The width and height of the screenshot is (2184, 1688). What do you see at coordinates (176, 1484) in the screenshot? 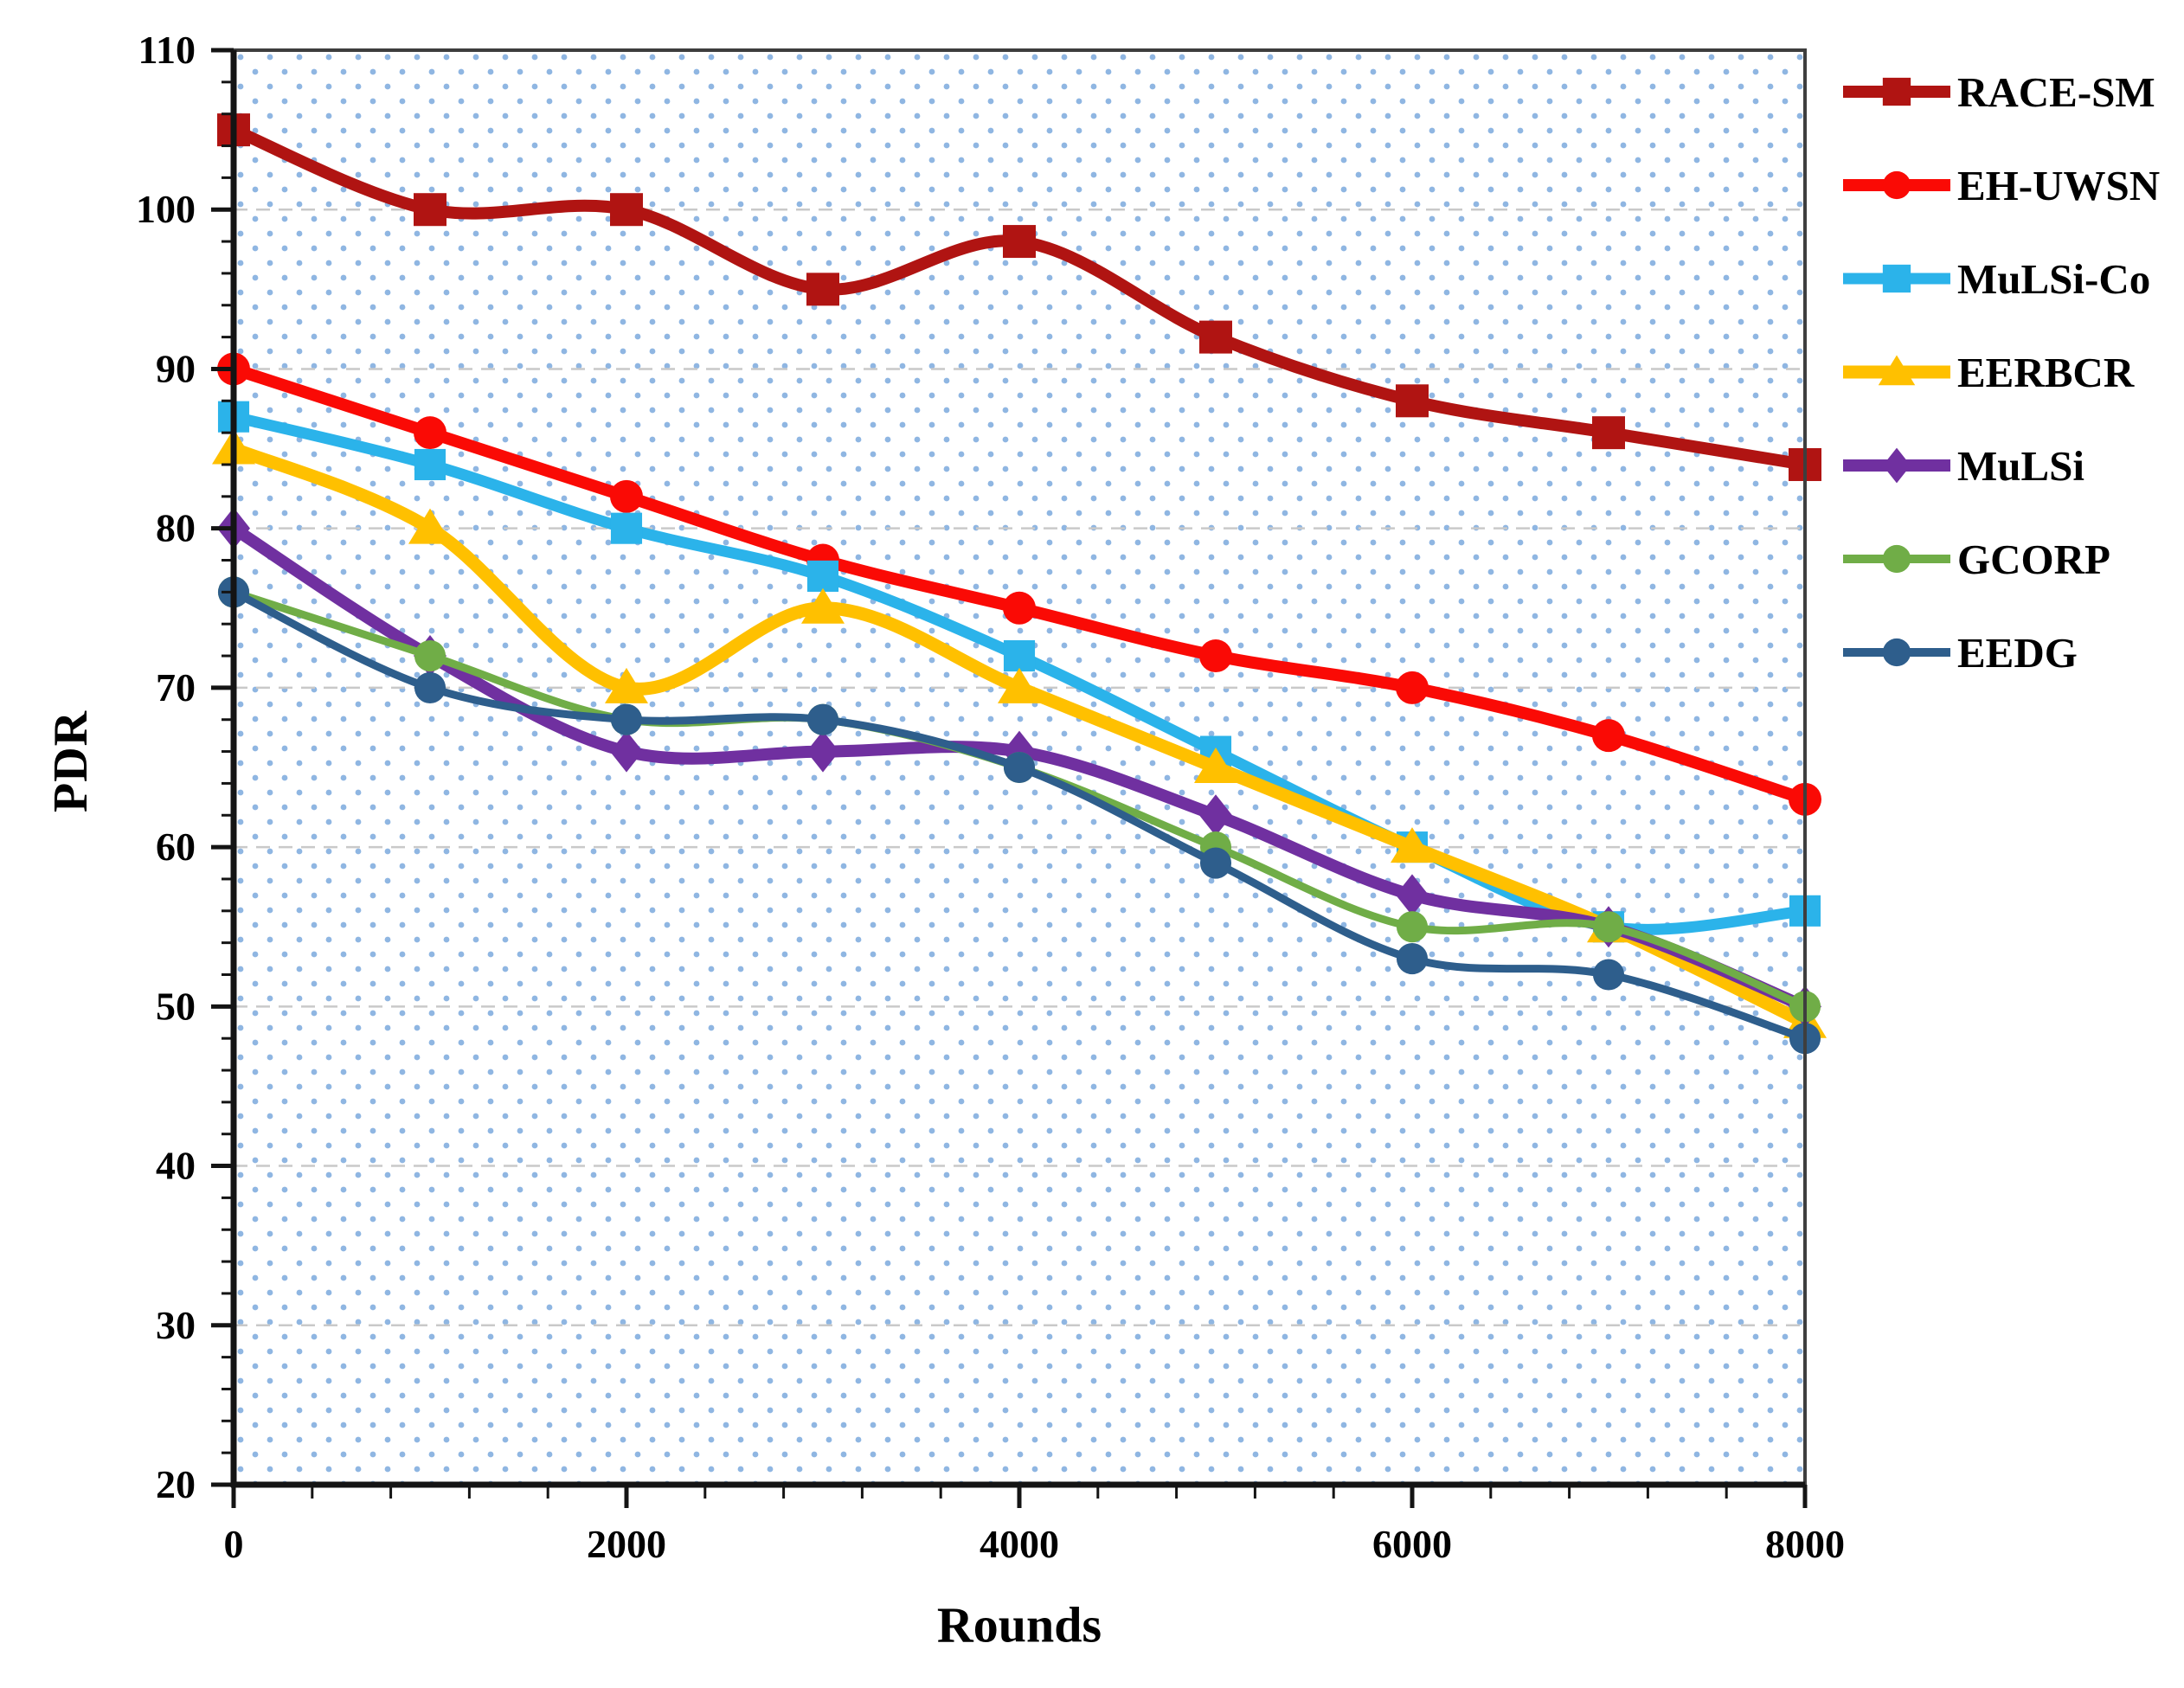
I see `y-tick-label-20: 20` at bounding box center [176, 1484].